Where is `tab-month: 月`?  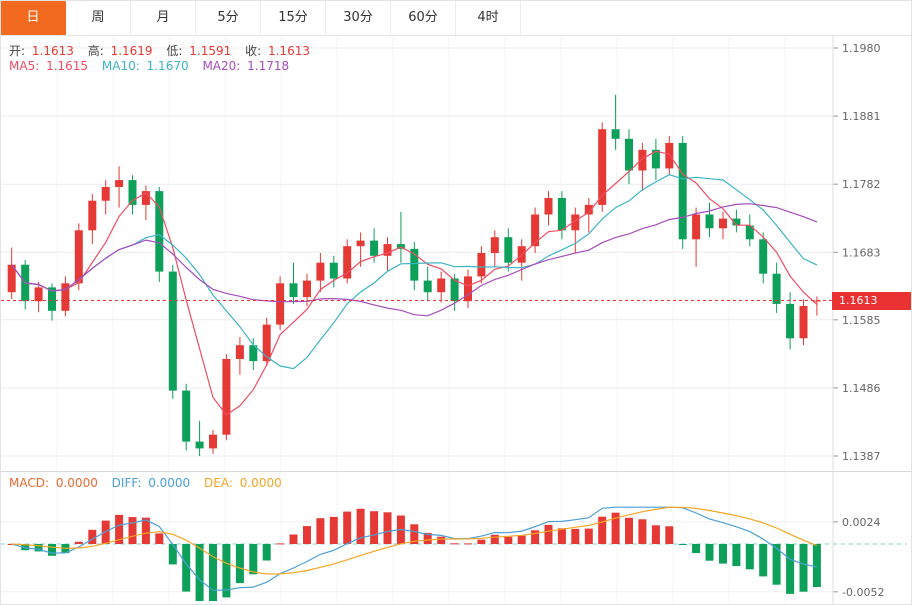
tab-month: 月 is located at coordinates (163, 18).